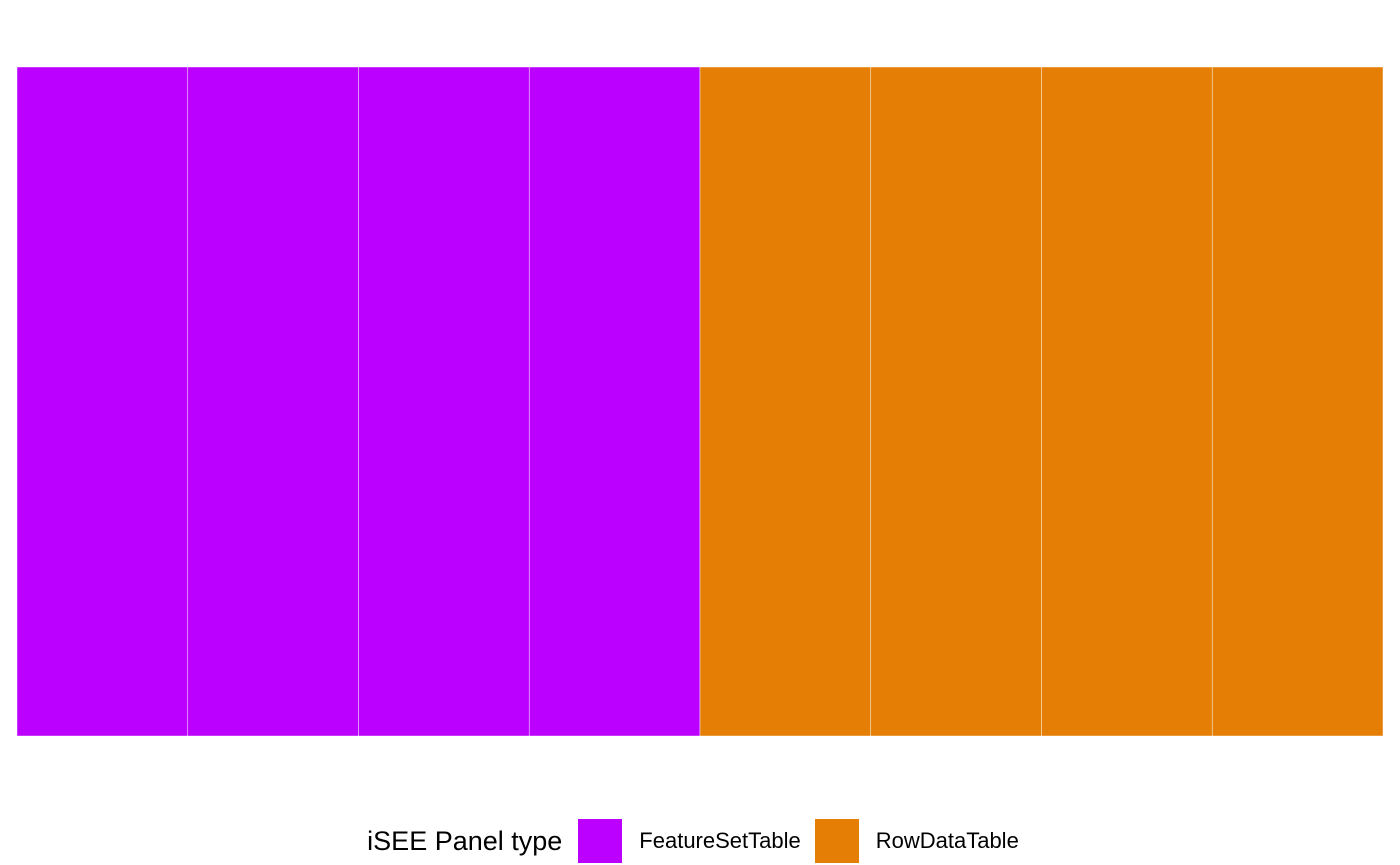 The image size is (1400, 865). Describe the element at coordinates (600, 841) in the screenshot. I see `legend-swatch-featuresettable` at that location.